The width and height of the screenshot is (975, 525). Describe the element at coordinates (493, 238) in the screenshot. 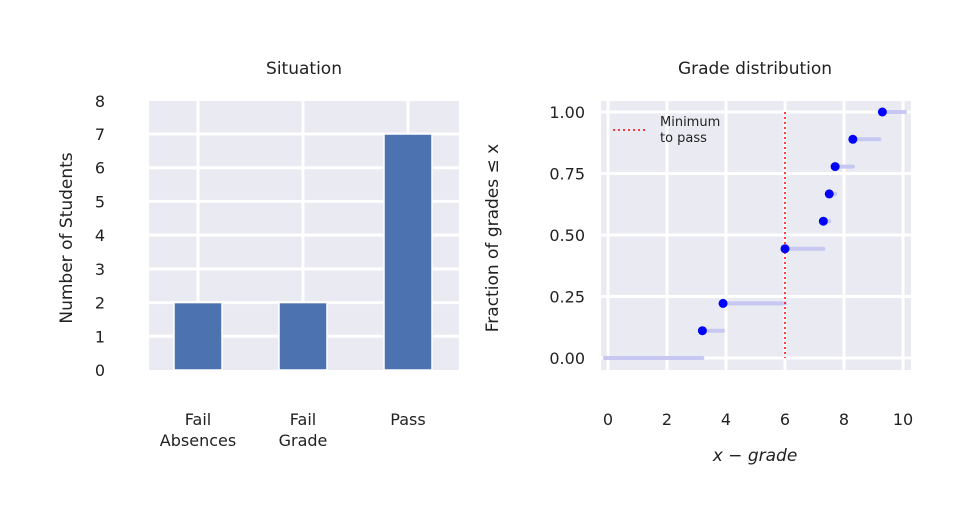

I see `ecdf-y-axis-label: Fraction of grades ≤ x` at that location.